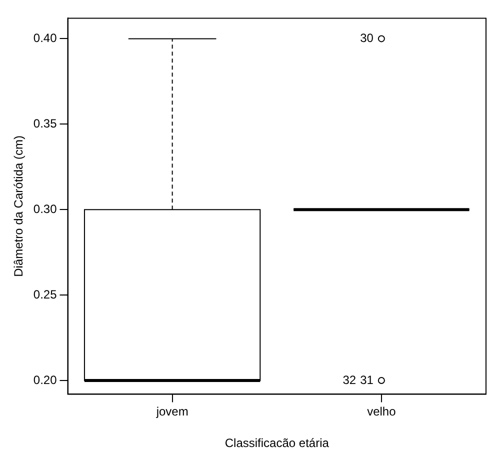 Image resolution: width=504 pixels, height=463 pixels. Describe the element at coordinates (45, 38) in the screenshot. I see `y-tick-label: 0.40` at that location.